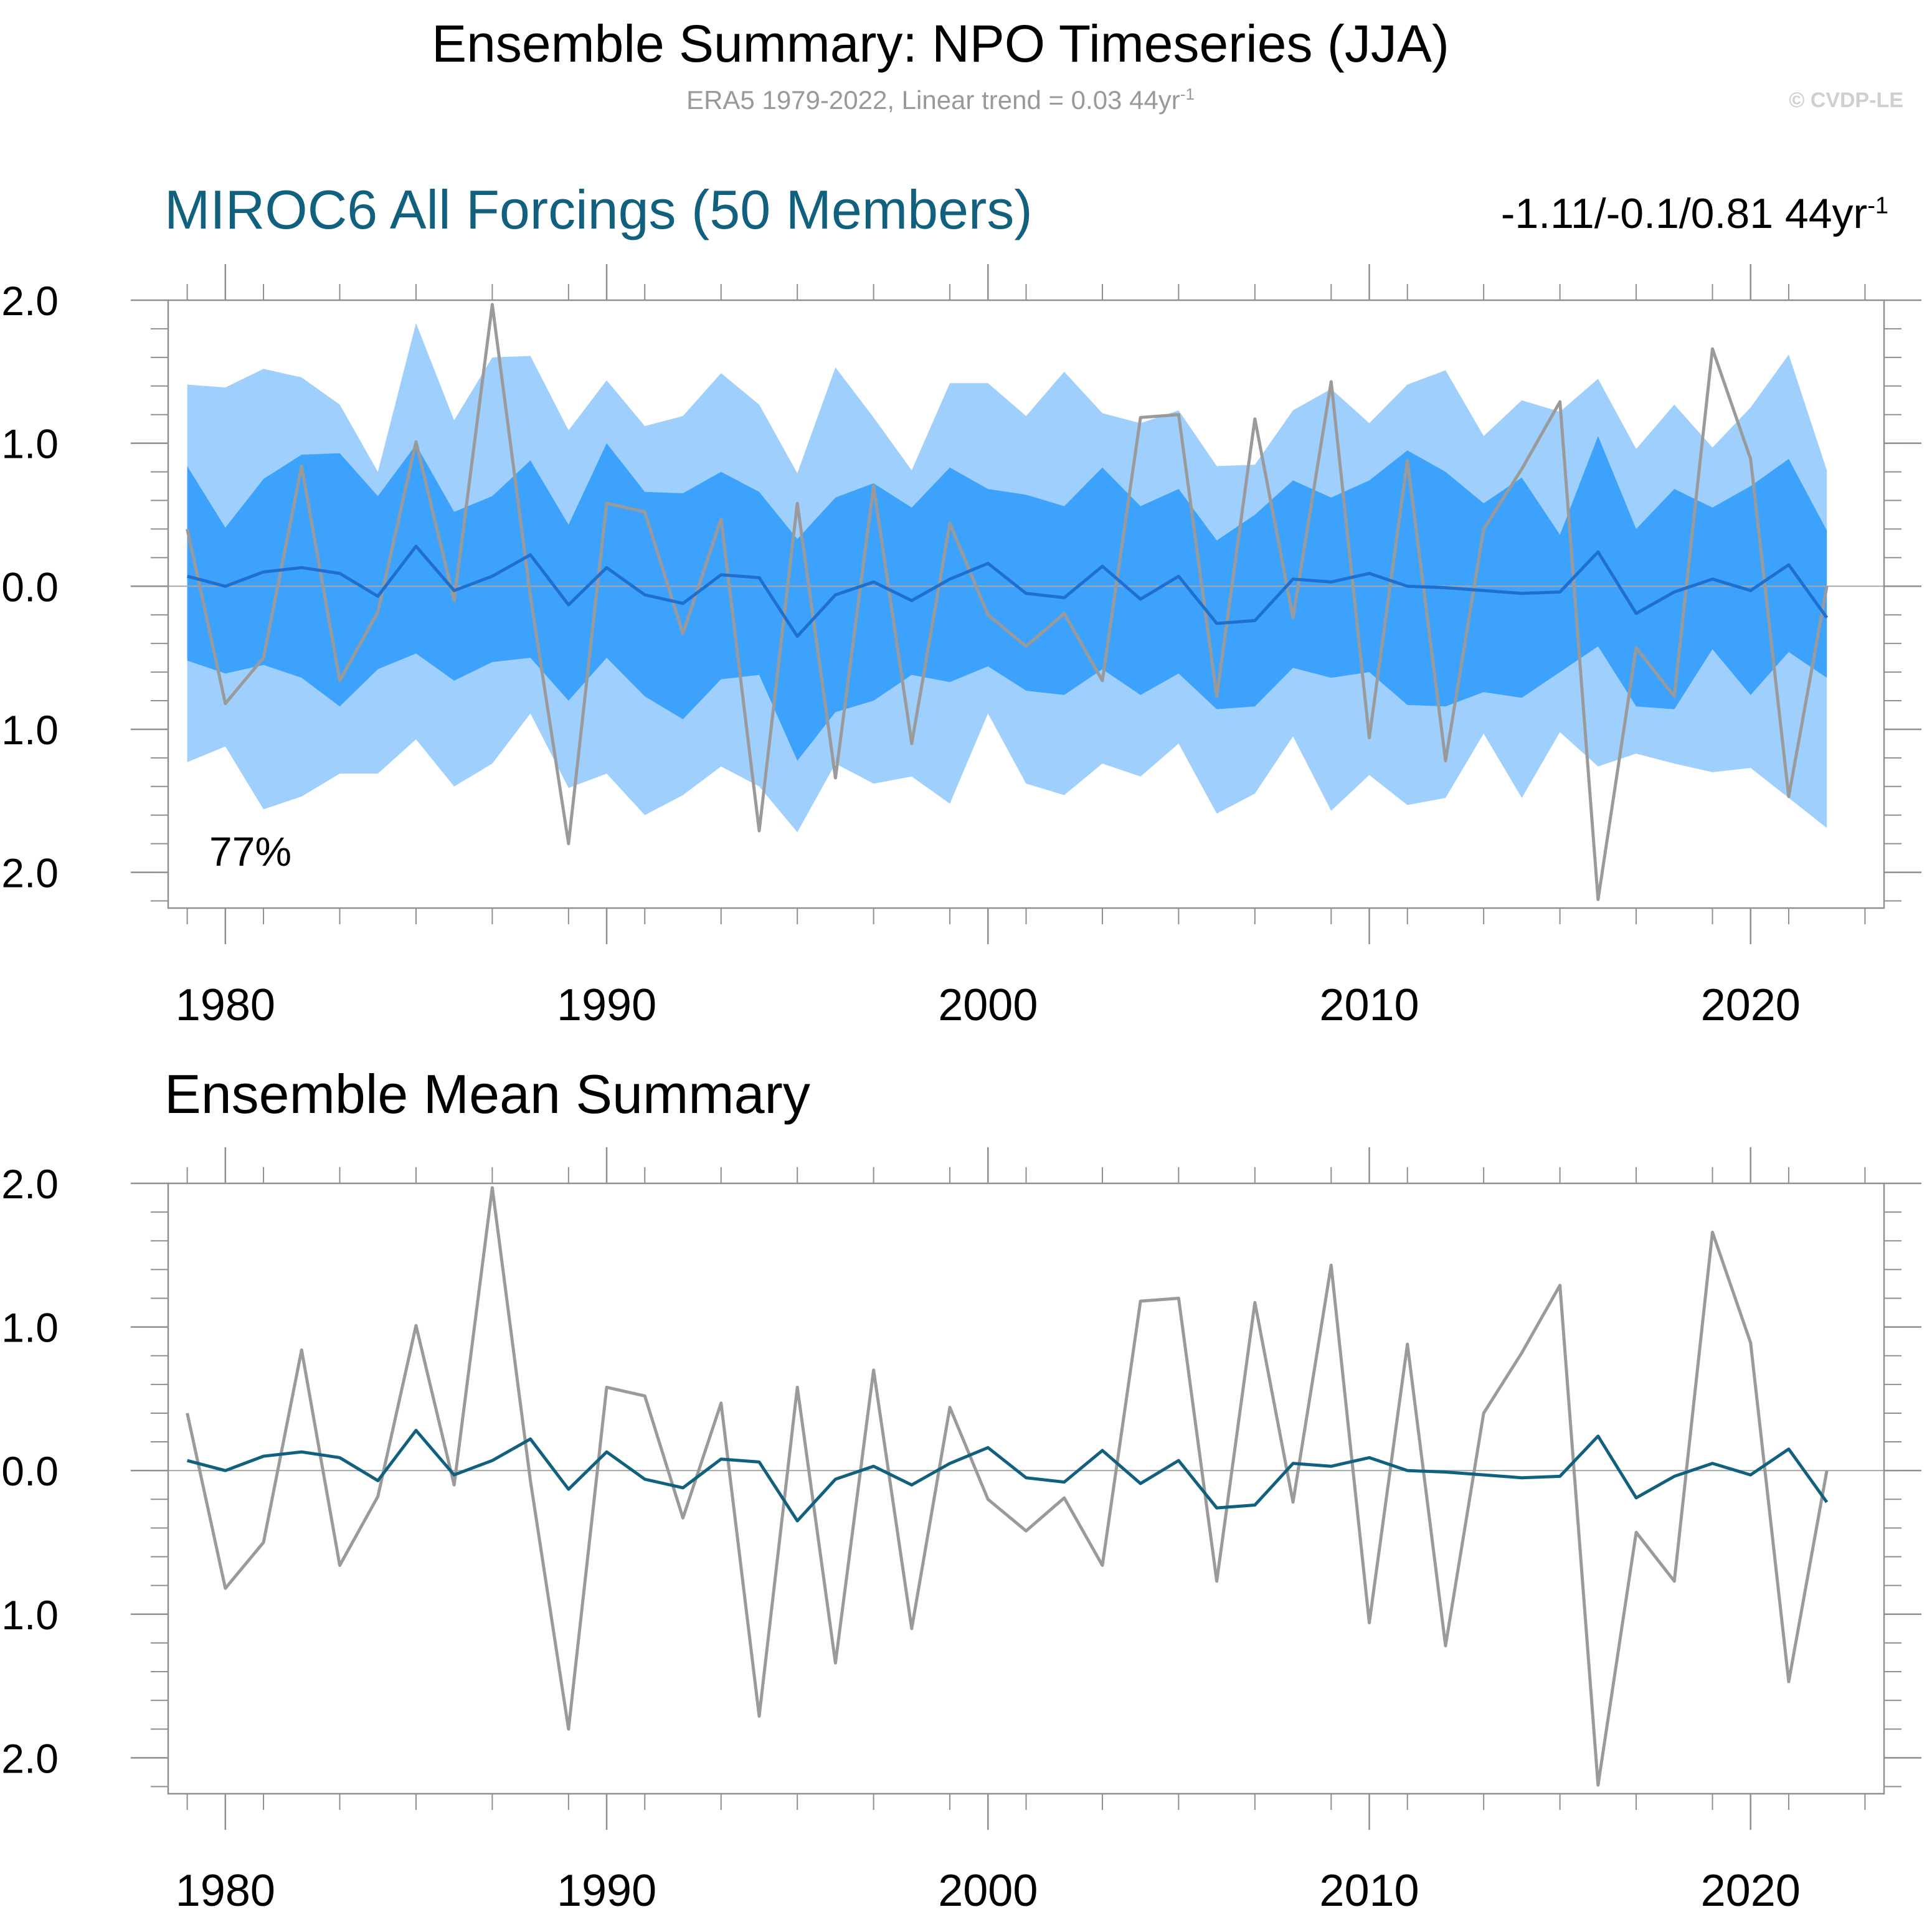  I want to click on panel2-ytick-label: -1.0, so click(30, 1615).